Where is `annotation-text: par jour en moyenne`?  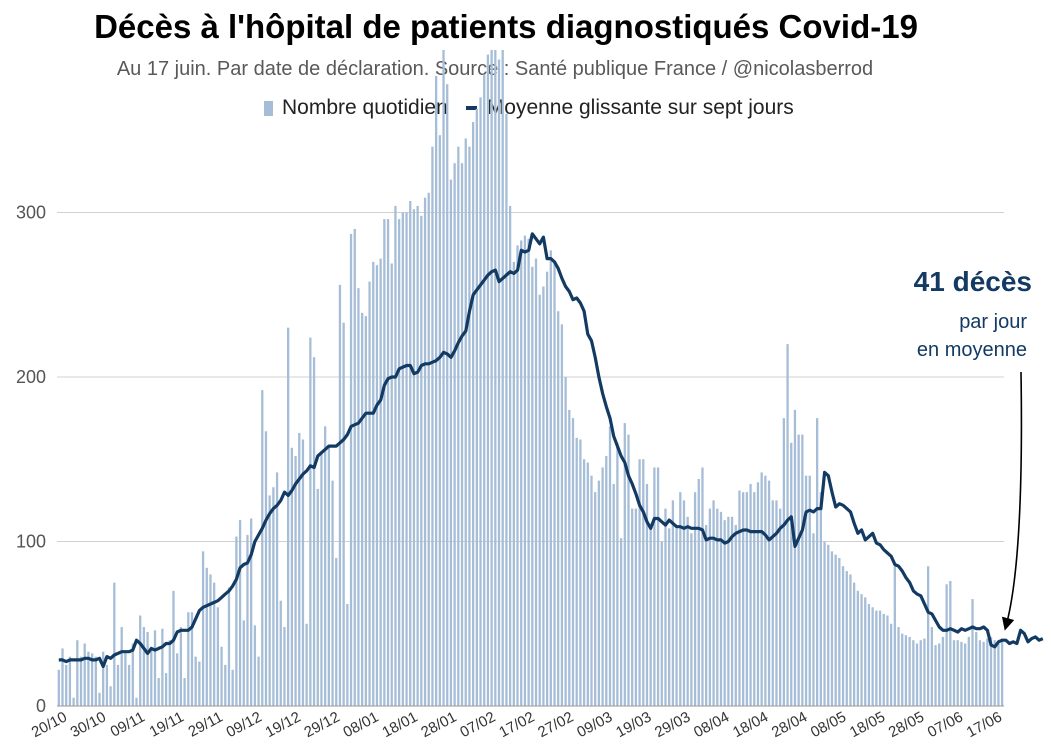 annotation-text: par jour en moyenne is located at coordinates (972, 336).